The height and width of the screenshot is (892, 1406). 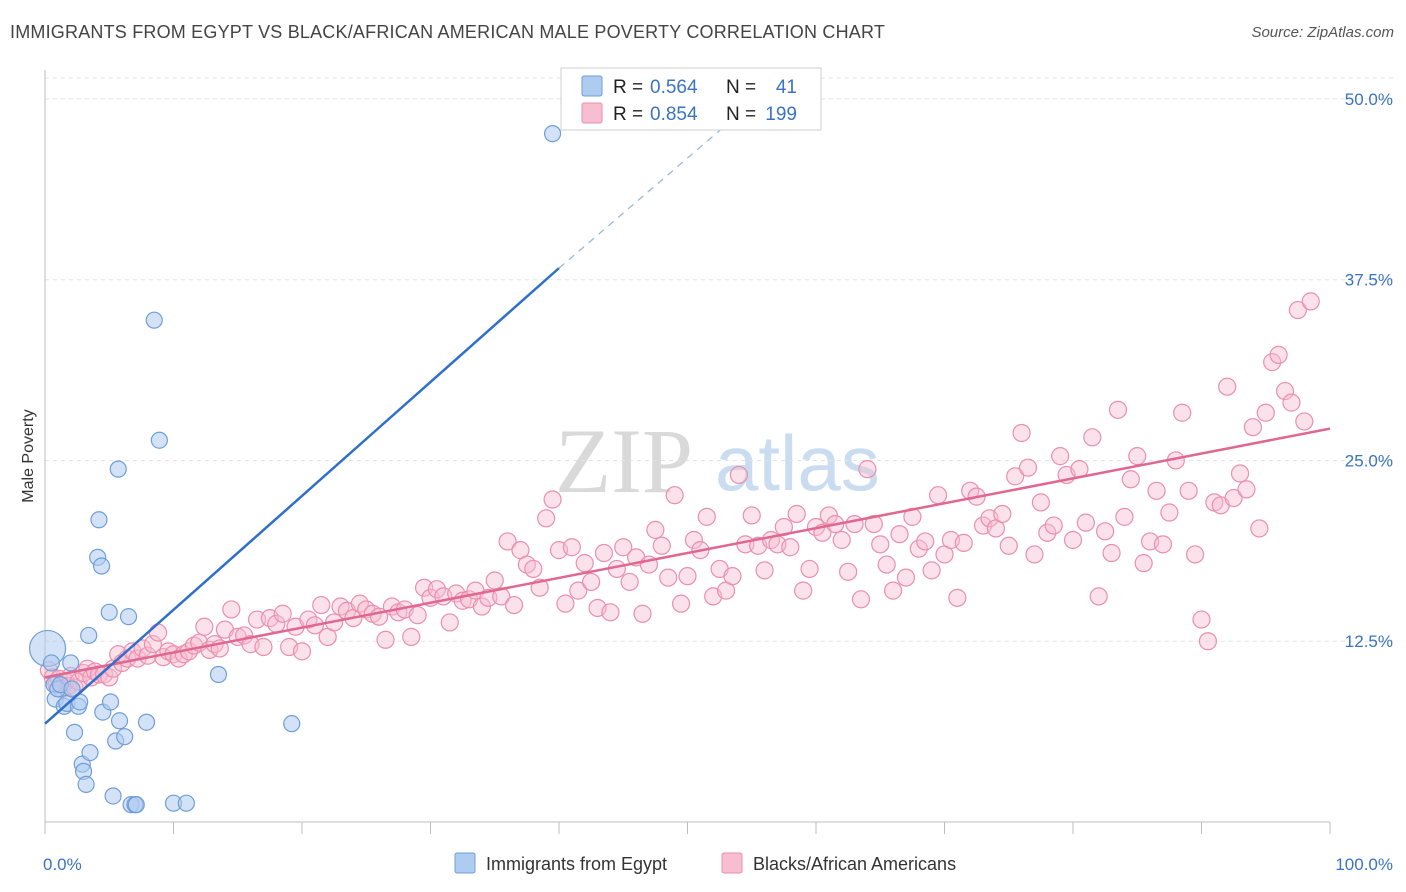 What do you see at coordinates (786, 87) in the screenshot?
I see `legend-n-egypt: 41` at bounding box center [786, 87].